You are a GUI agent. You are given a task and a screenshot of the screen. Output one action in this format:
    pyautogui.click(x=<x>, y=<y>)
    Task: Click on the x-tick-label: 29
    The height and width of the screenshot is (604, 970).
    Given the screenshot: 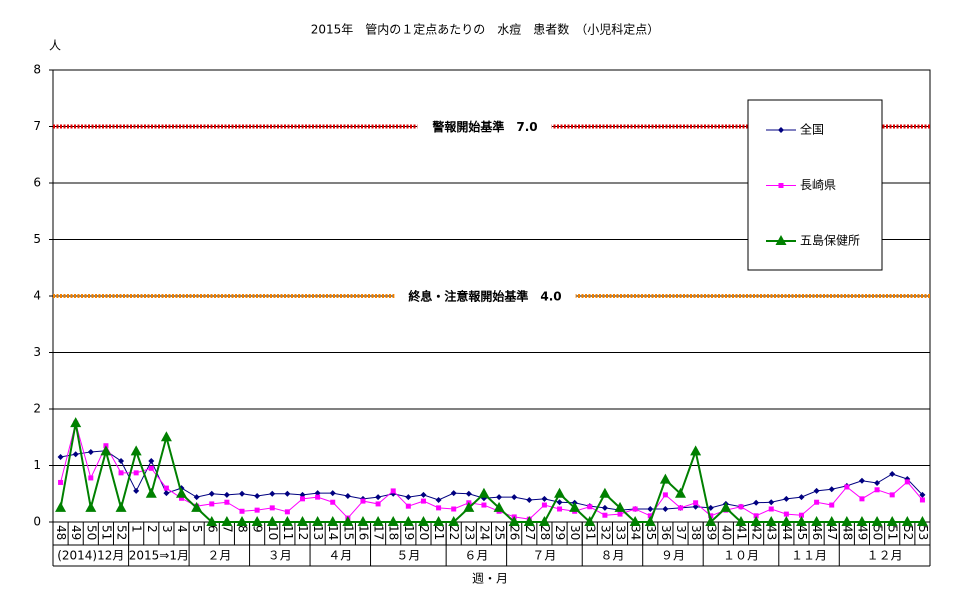 What is the action you would take?
    pyautogui.click(x=560, y=532)
    